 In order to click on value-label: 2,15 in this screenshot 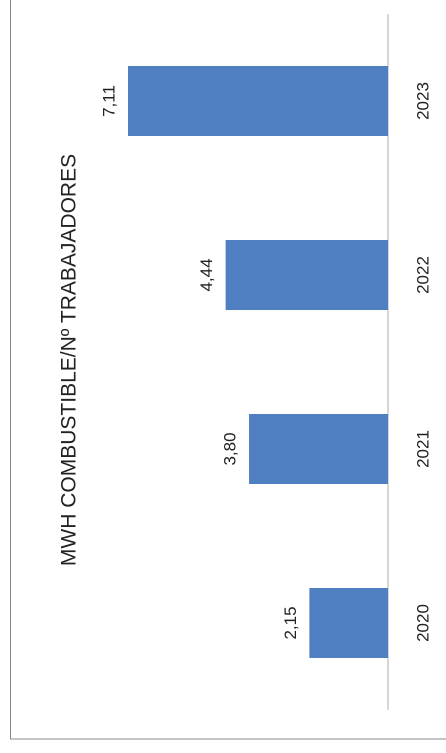, I will do `click(290, 622)`.